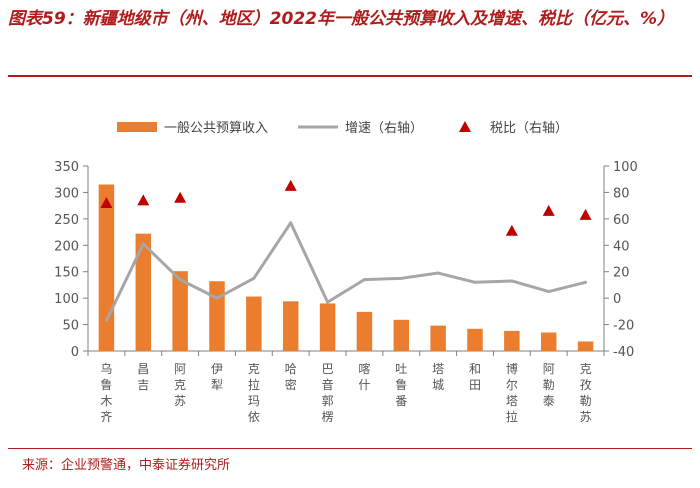  What do you see at coordinates (623, 352) in the screenshot?
I see `right-tick-label: -40` at bounding box center [623, 352].